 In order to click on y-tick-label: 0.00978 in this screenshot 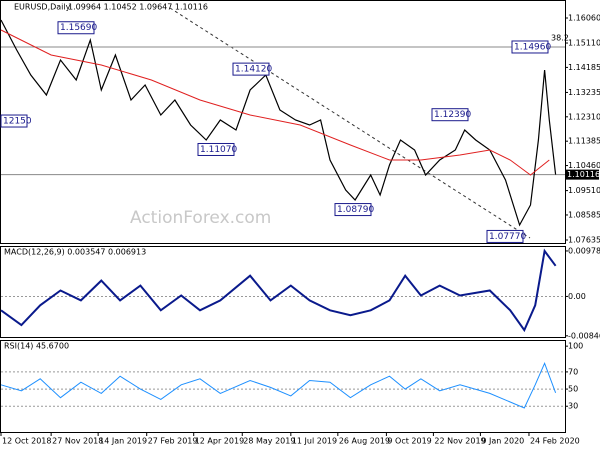, I will do `click(584, 250)`.